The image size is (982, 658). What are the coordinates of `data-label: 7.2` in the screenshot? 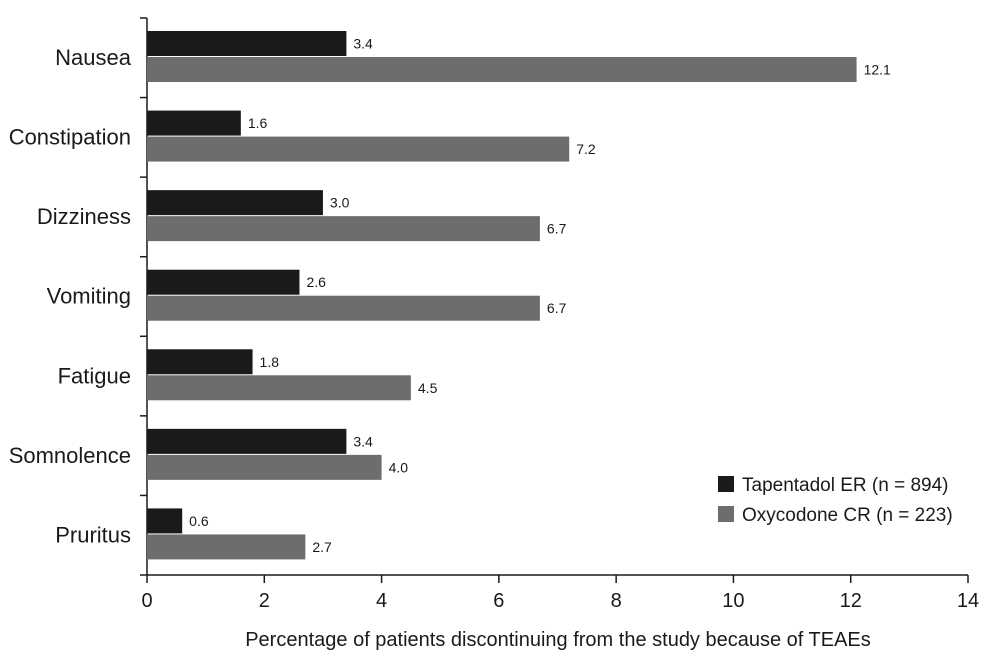 It's located at (586, 149).